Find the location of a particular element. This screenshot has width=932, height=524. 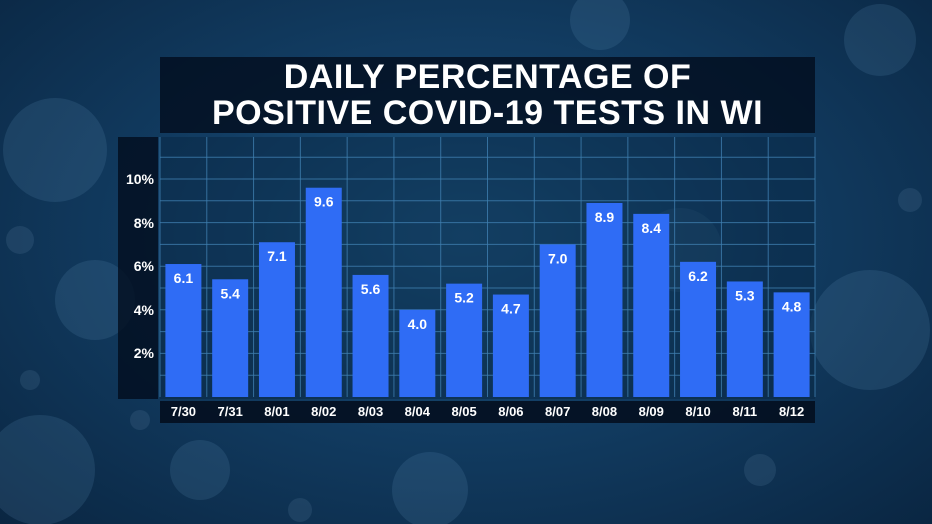

x-tick-label: 8/02 is located at coordinates (324, 411).